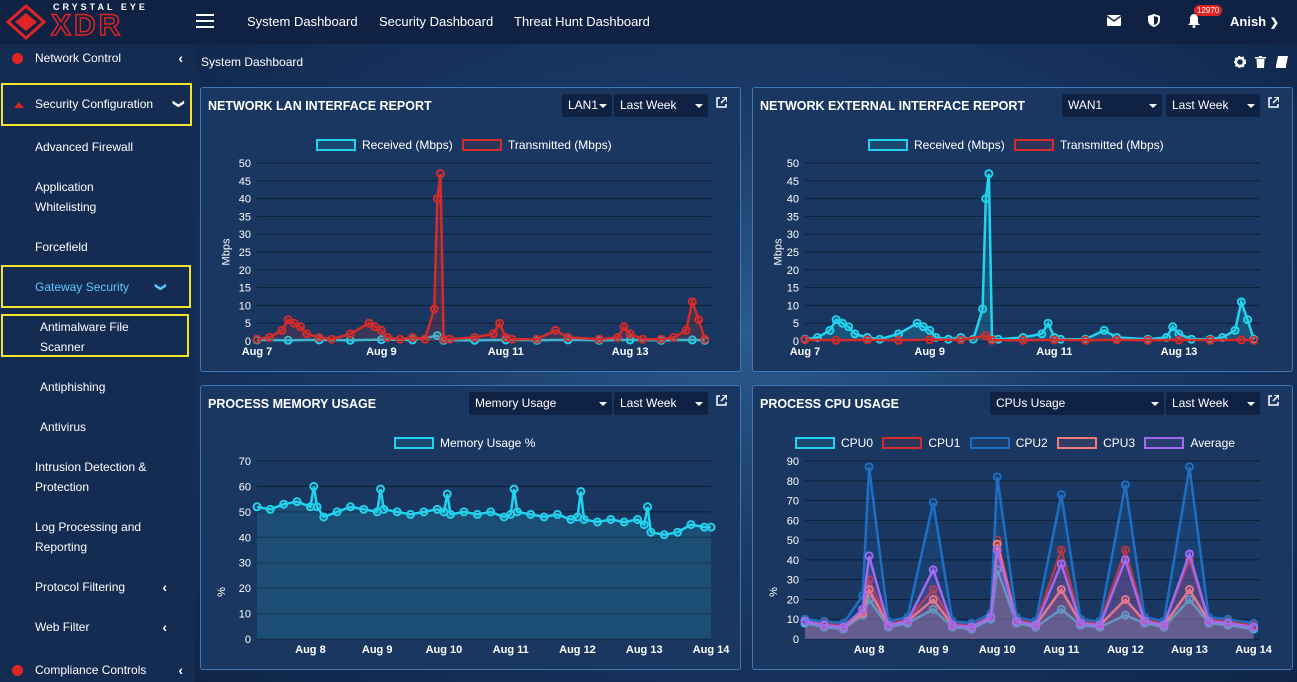 This screenshot has width=1297, height=682. I want to click on legend-item: Average, so click(1189, 443).